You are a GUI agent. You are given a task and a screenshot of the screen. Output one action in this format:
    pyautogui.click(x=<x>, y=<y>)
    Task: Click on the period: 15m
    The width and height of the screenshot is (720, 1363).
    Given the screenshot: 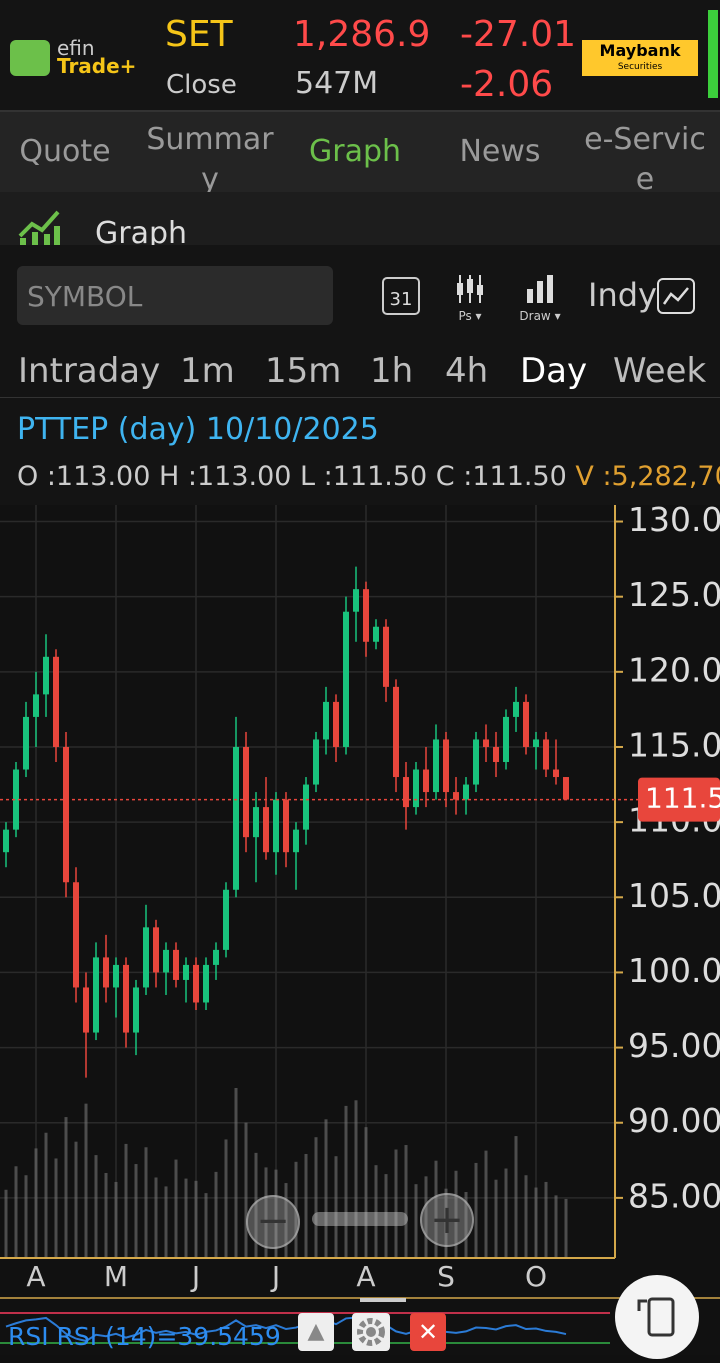 What is the action you would take?
    pyautogui.click(x=303, y=371)
    